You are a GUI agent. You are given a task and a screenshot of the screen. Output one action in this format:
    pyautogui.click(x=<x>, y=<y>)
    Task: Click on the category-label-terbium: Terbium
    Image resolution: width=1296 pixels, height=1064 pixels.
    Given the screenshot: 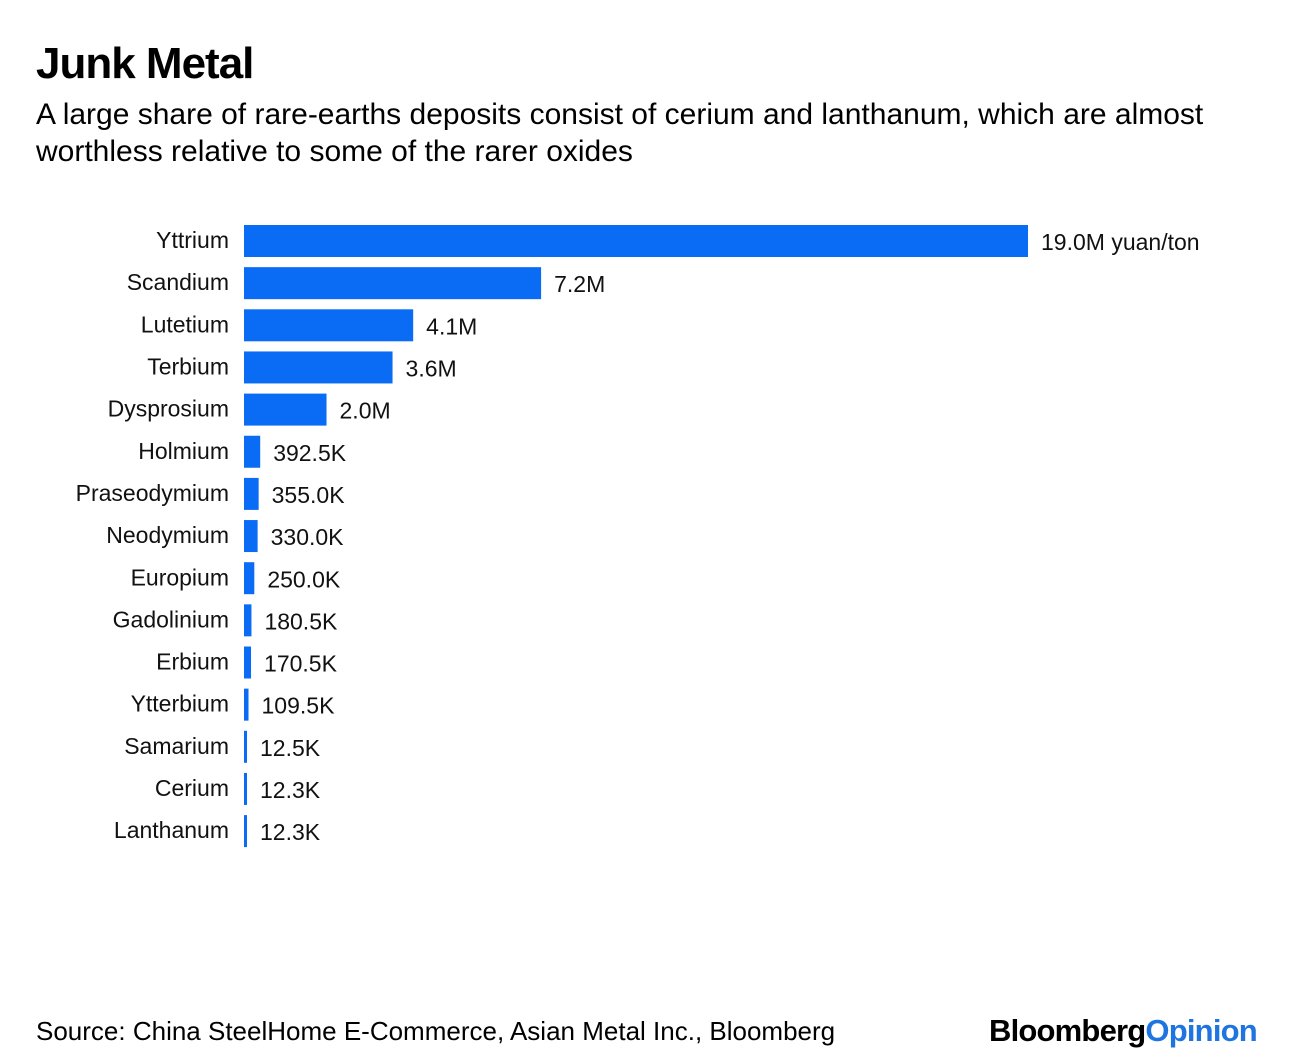 What is the action you would take?
    pyautogui.click(x=188, y=367)
    